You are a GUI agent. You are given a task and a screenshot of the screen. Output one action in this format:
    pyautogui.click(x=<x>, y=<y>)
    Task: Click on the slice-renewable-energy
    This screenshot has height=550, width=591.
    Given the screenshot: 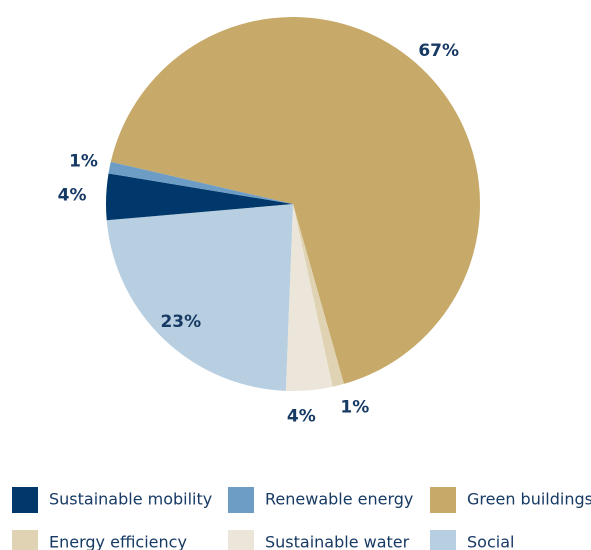 What is the action you would take?
    pyautogui.click(x=200, y=182)
    